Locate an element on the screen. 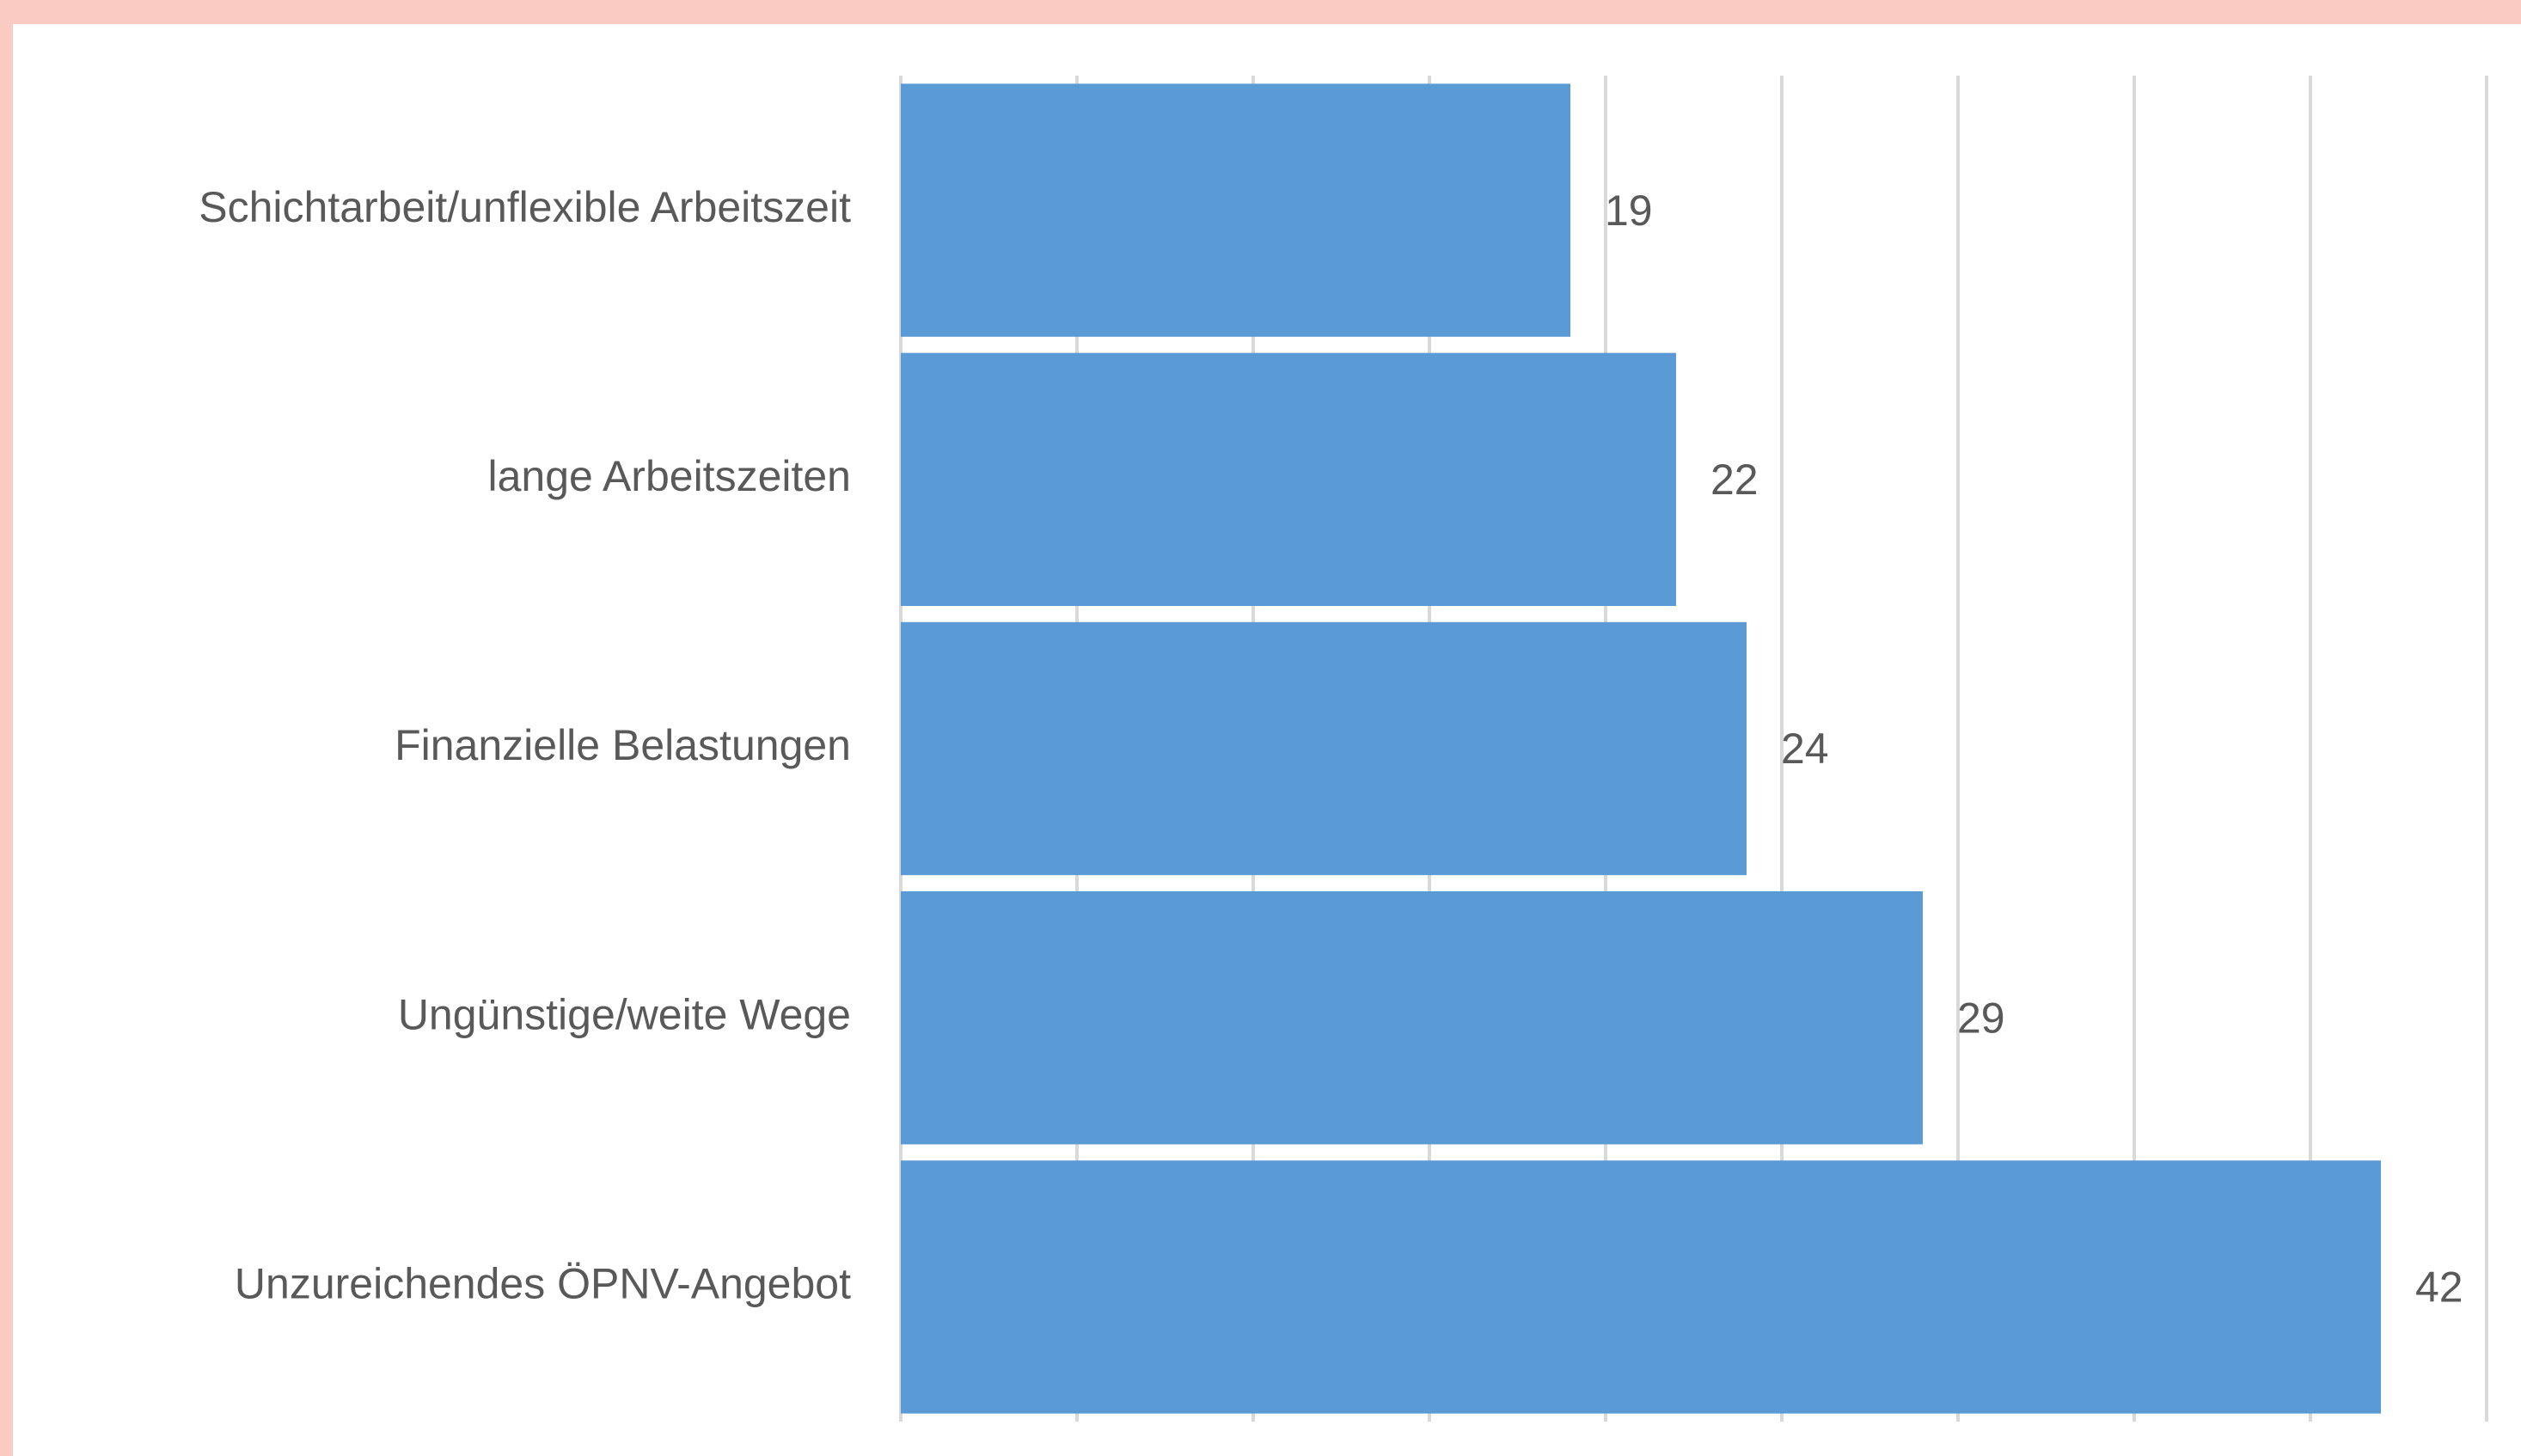 The width and height of the screenshot is (2521, 1456). y-tick-label: Finanzielle Belastungen is located at coordinates (623, 745).